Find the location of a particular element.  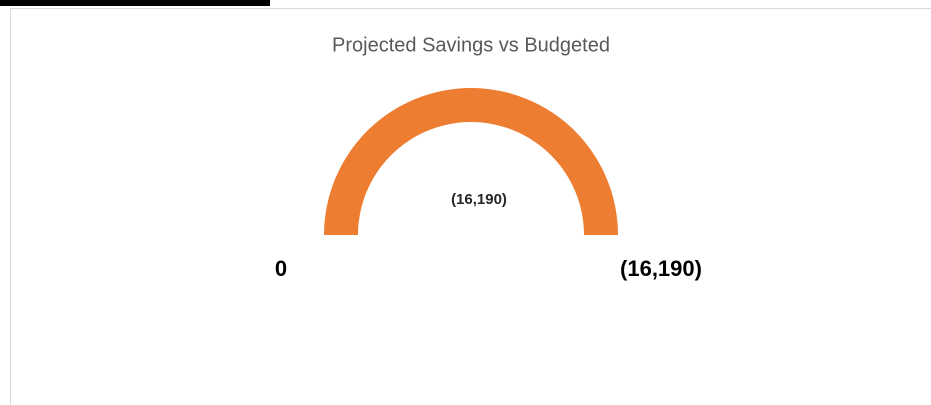

range-label: 0 is located at coordinates (281, 268).